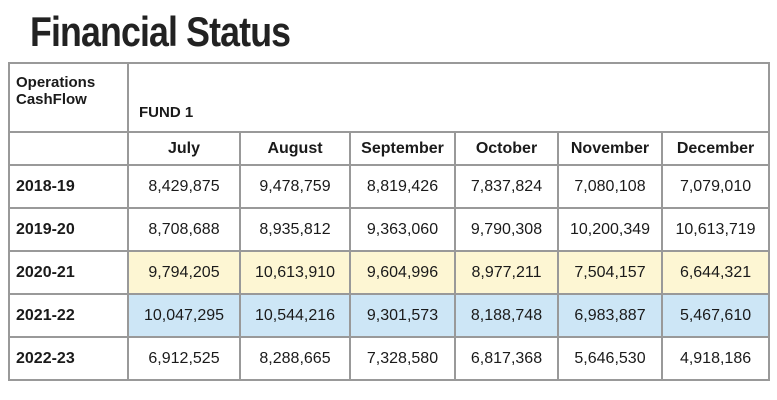 This screenshot has height=400, width=777. I want to click on value-cell: 7,504,157, so click(610, 272).